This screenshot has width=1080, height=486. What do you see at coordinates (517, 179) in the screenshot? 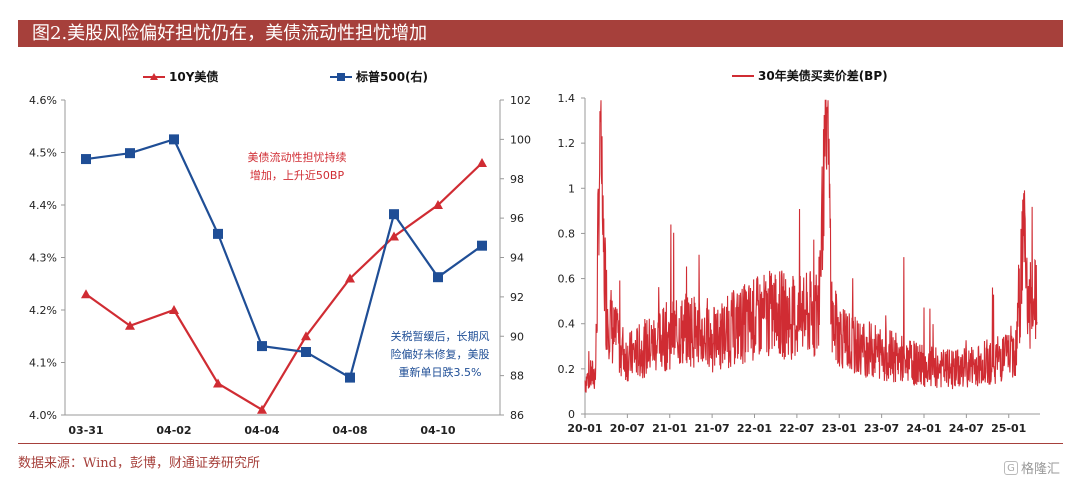
I see `right-y-tick-label: 98` at bounding box center [517, 179].